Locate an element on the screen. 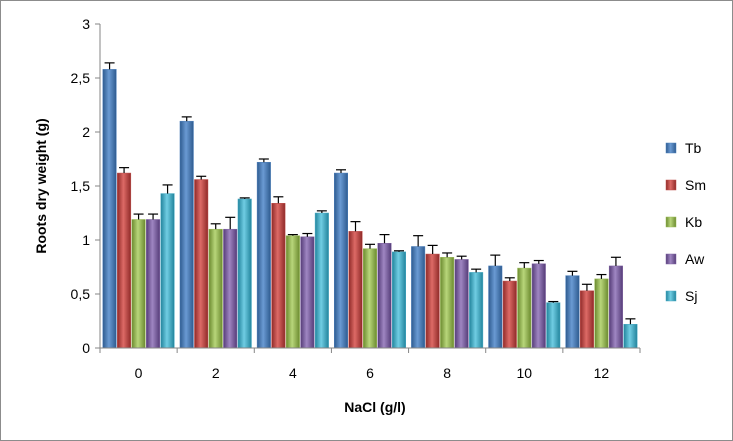 Image resolution: width=733 pixels, height=441 pixels. y-axis-ticks: 0 0,5 1 1,5 2 2,5 3 is located at coordinates (85, 186).